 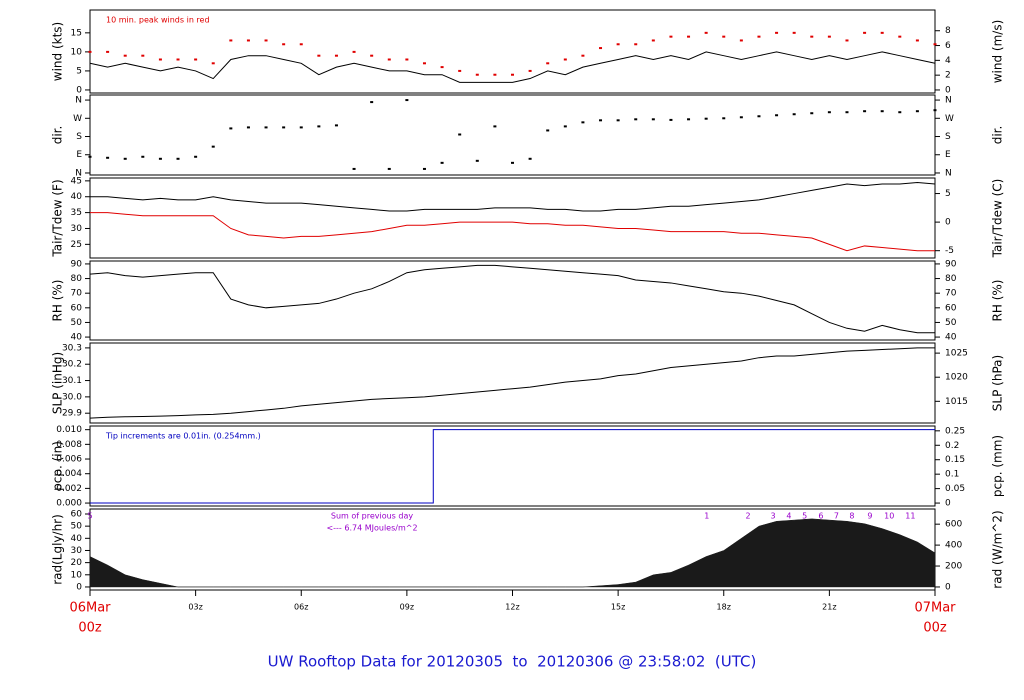 What do you see at coordinates (747, 516) in the screenshot?
I see `hour-label: 2` at bounding box center [747, 516].